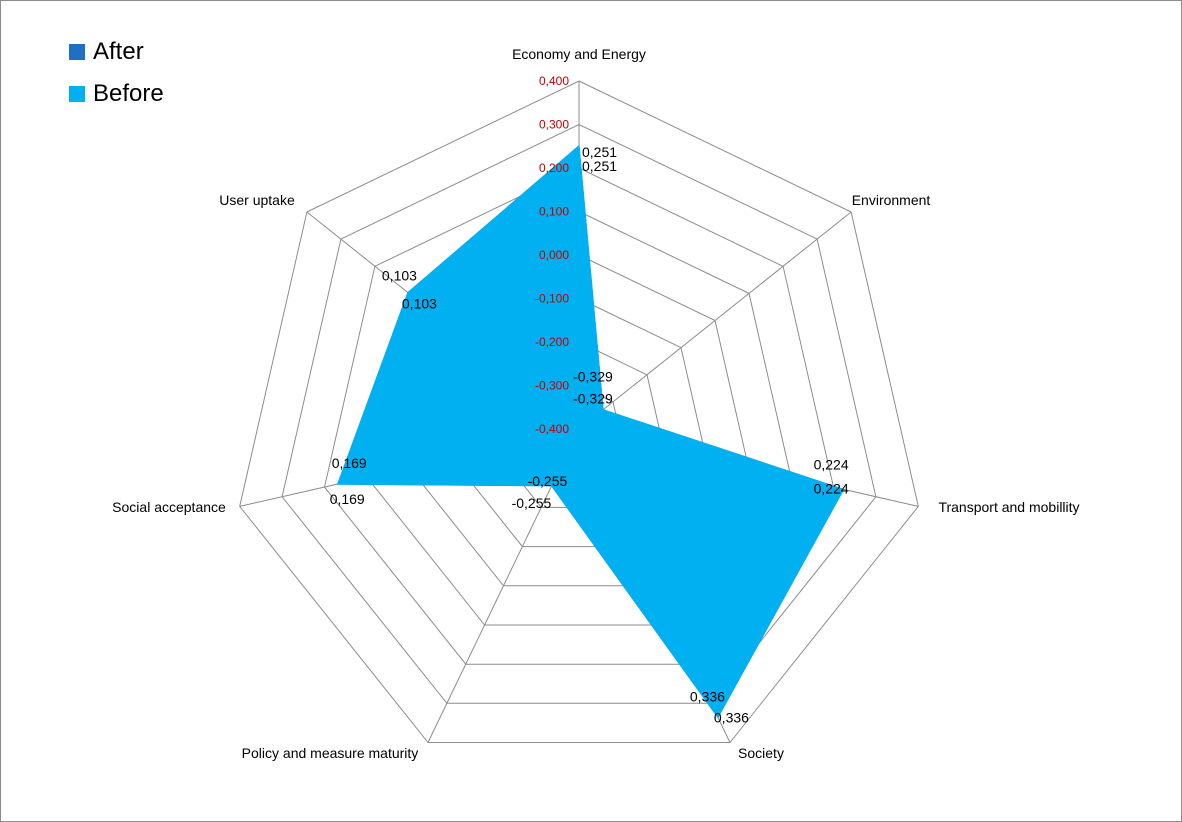 Image resolution: width=1182 pixels, height=822 pixels. I want to click on legend: After Before, so click(116, 73).